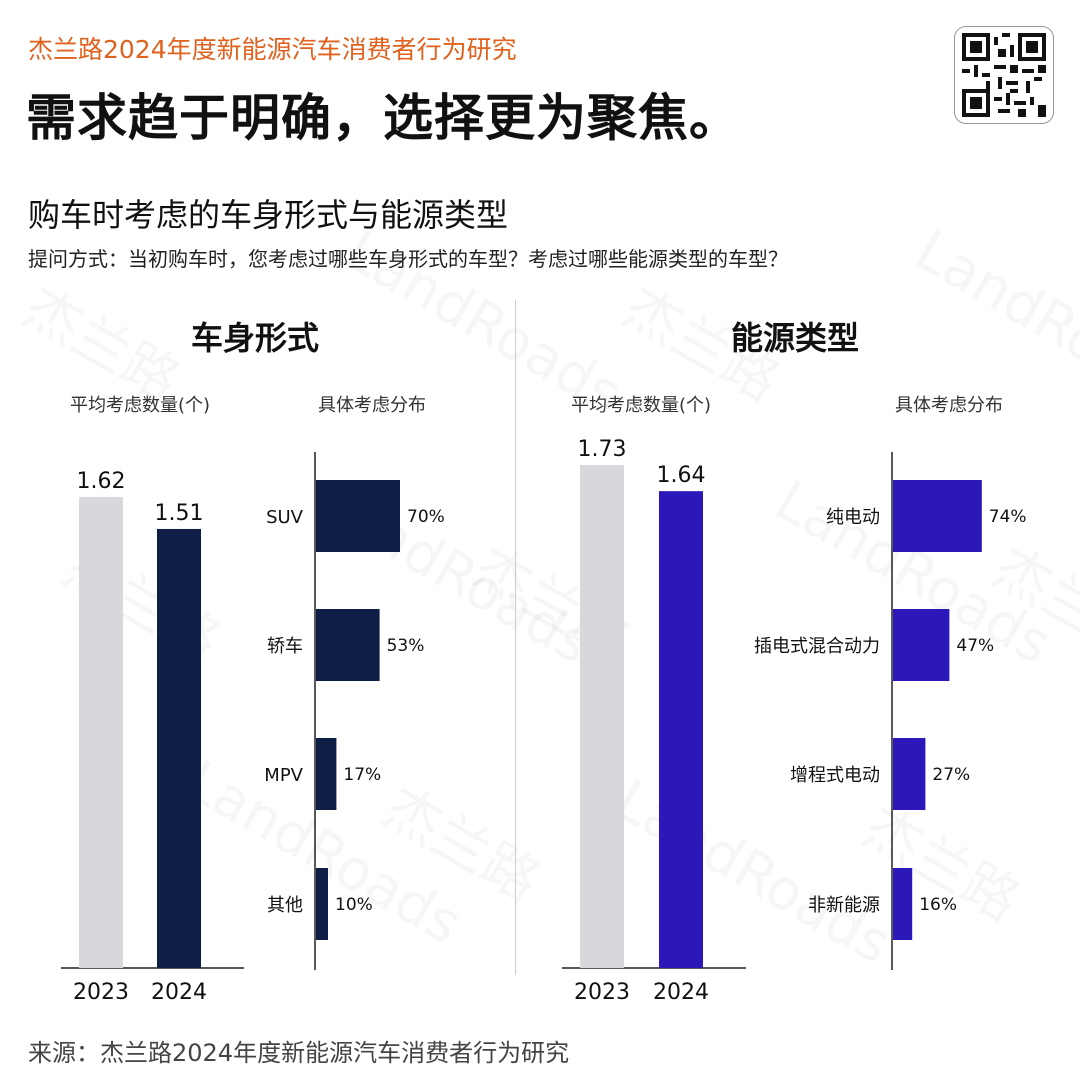 The height and width of the screenshot is (1084, 1080). Describe the element at coordinates (101, 992) in the screenshot. I see `body-avg-year-label: 2023` at that location.